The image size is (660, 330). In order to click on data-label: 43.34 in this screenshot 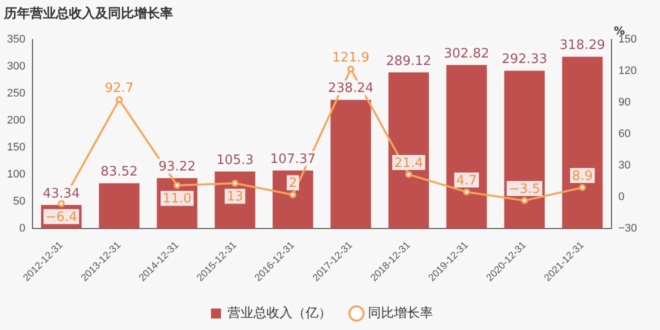, I will do `click(61, 194)`.